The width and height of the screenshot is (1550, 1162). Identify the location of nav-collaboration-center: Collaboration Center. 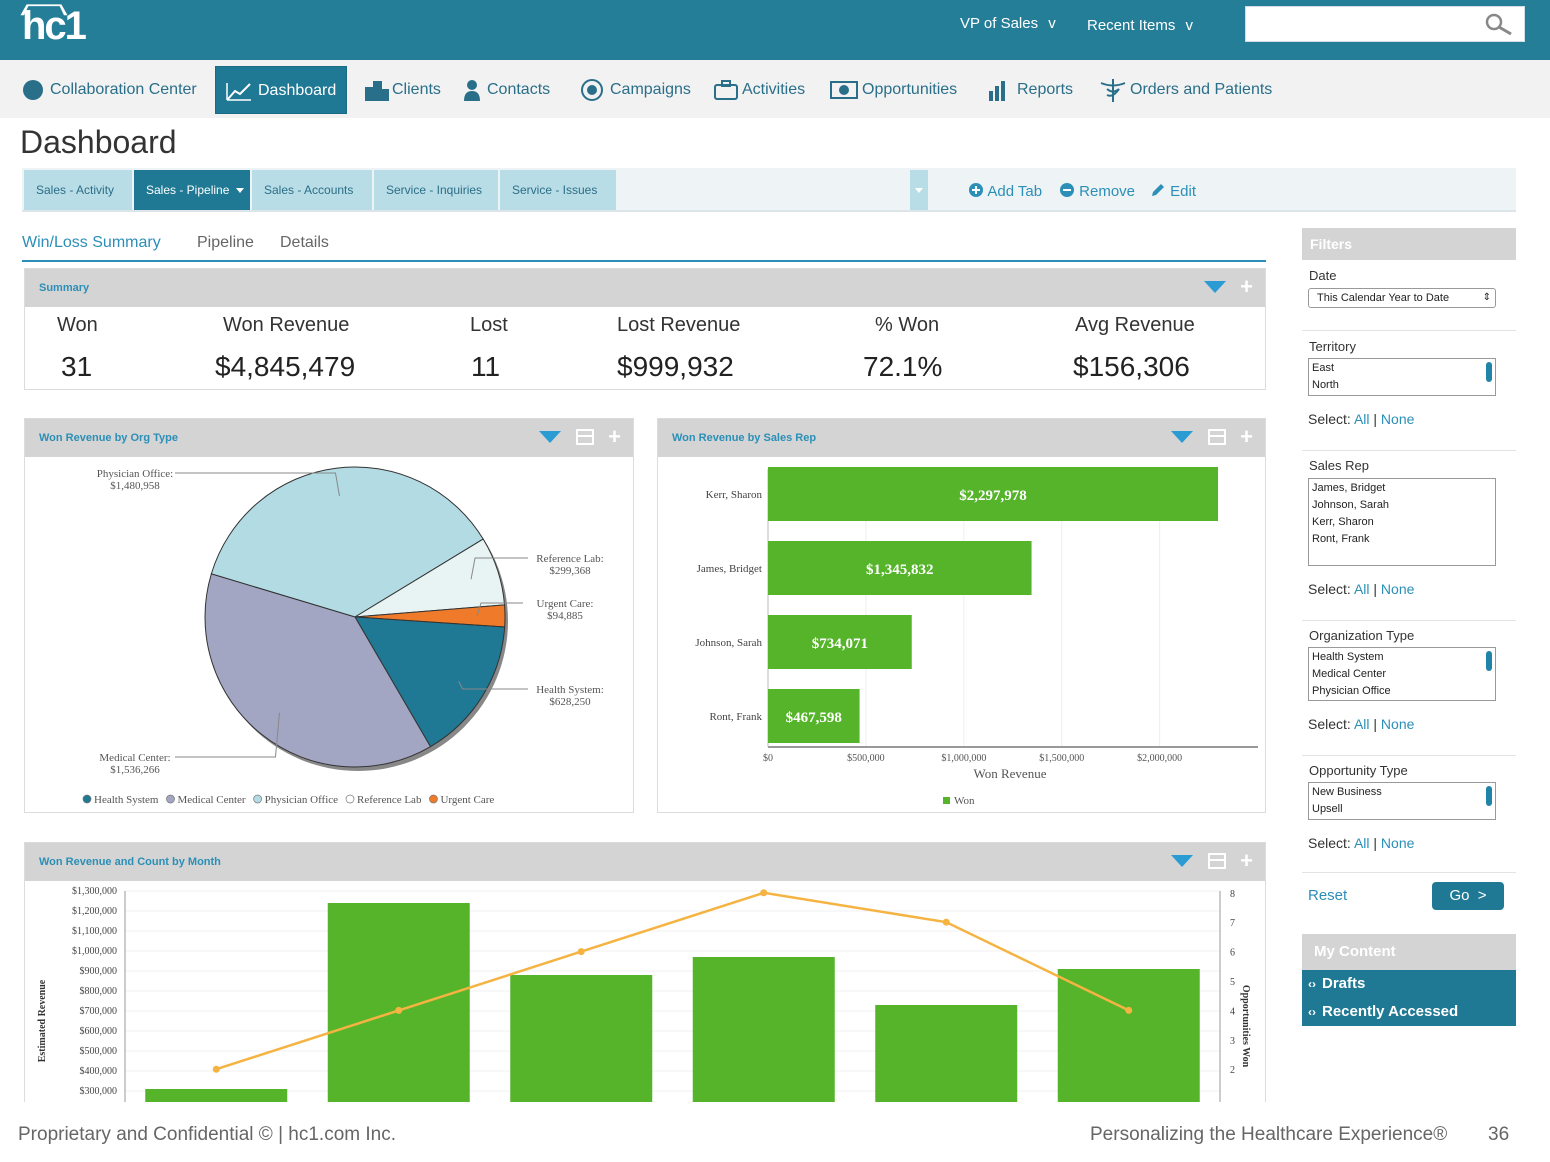
(109, 90).